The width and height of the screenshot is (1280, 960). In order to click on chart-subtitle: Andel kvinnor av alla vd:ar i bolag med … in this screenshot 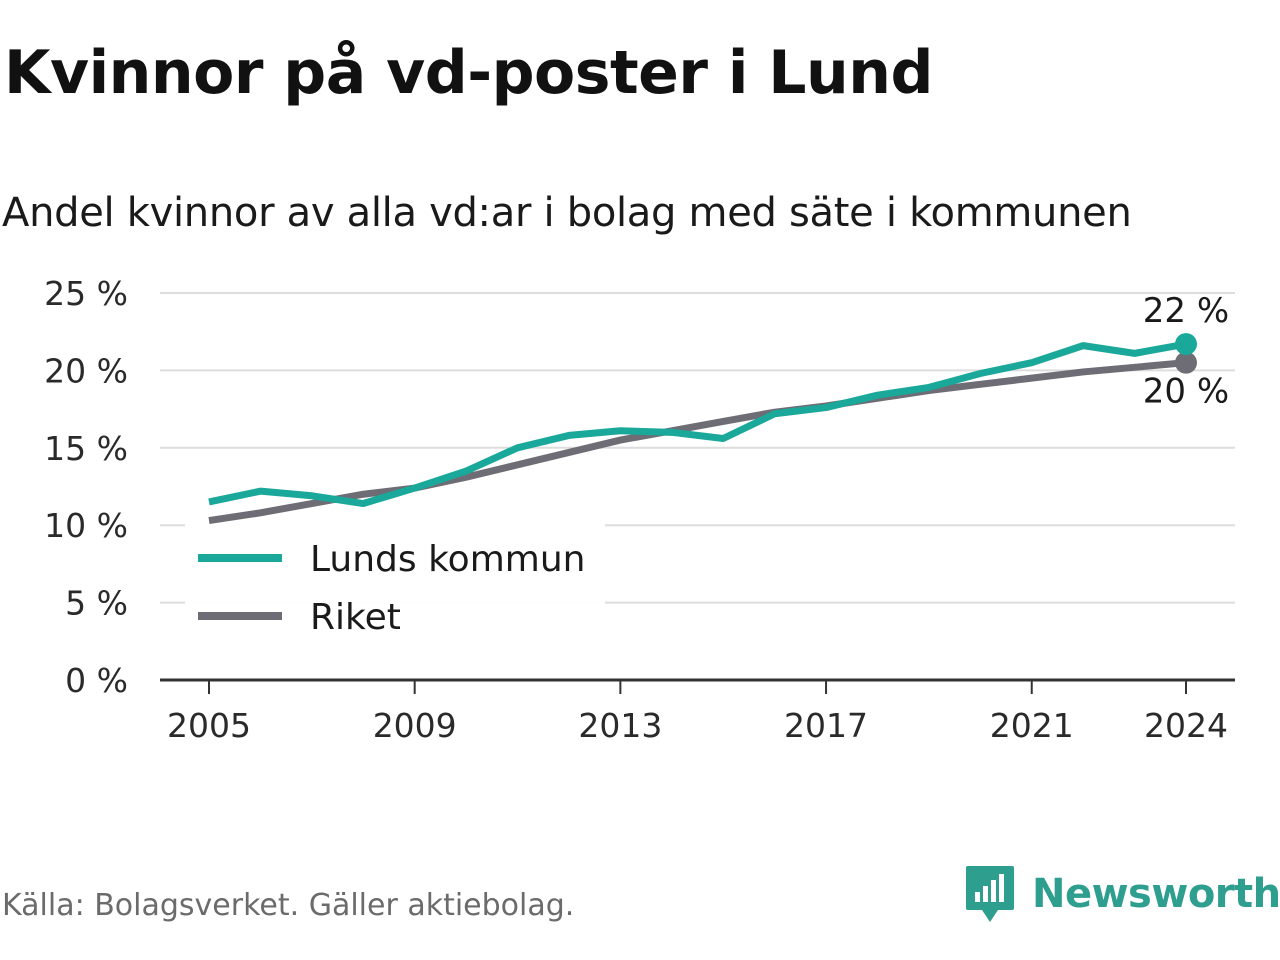, I will do `click(567, 213)`.